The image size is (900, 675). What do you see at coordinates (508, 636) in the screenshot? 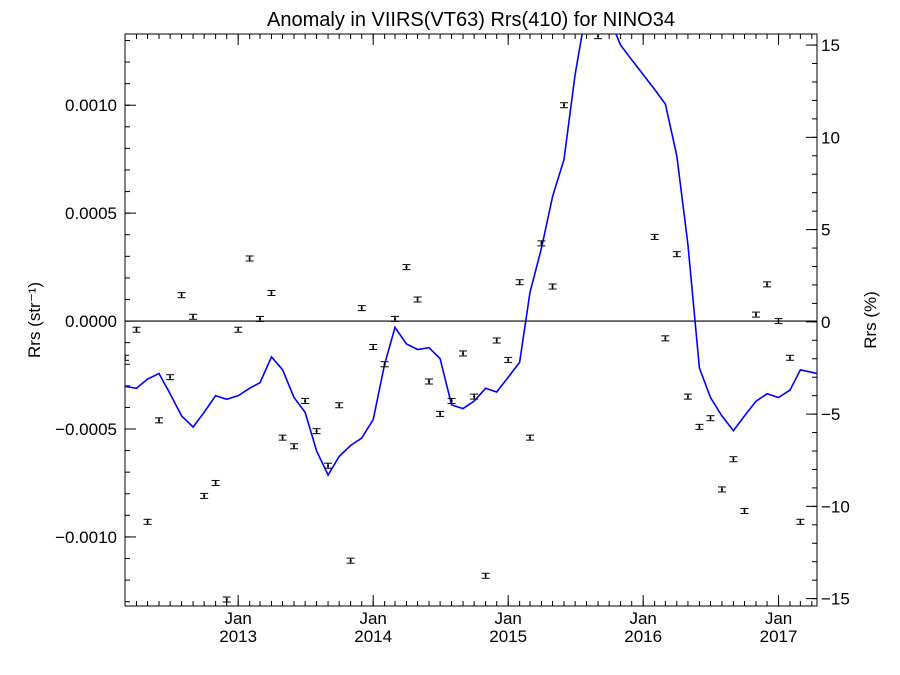
I see `x-tick-label-year: 2015` at bounding box center [508, 636].